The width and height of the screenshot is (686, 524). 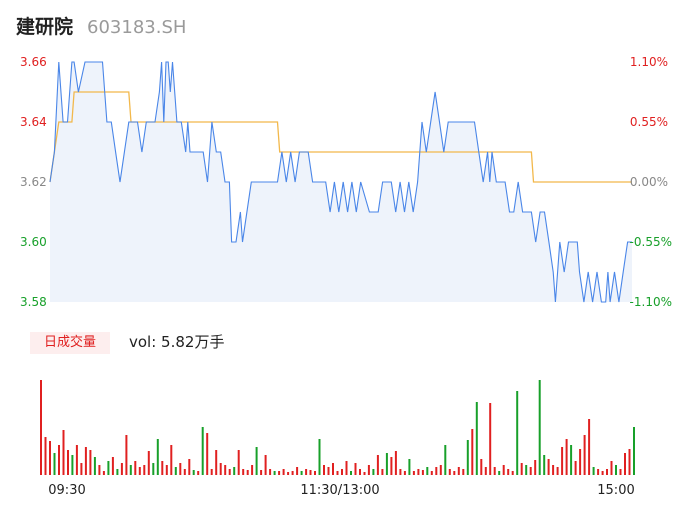 What do you see at coordinates (177, 342) in the screenshot?
I see `volume-readout: vol: 5.82万手` at bounding box center [177, 342].